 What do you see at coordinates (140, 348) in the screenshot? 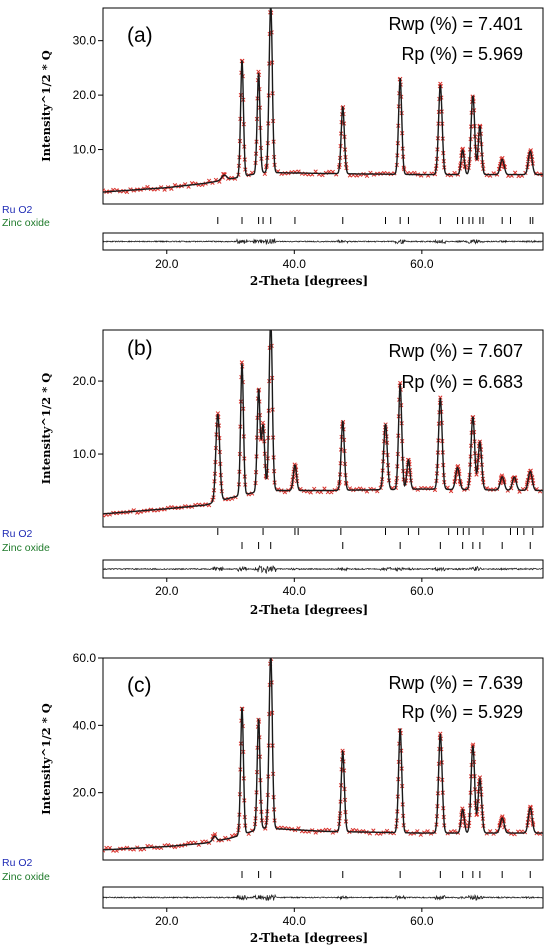
I see `panel-label: (b)` at bounding box center [140, 348].